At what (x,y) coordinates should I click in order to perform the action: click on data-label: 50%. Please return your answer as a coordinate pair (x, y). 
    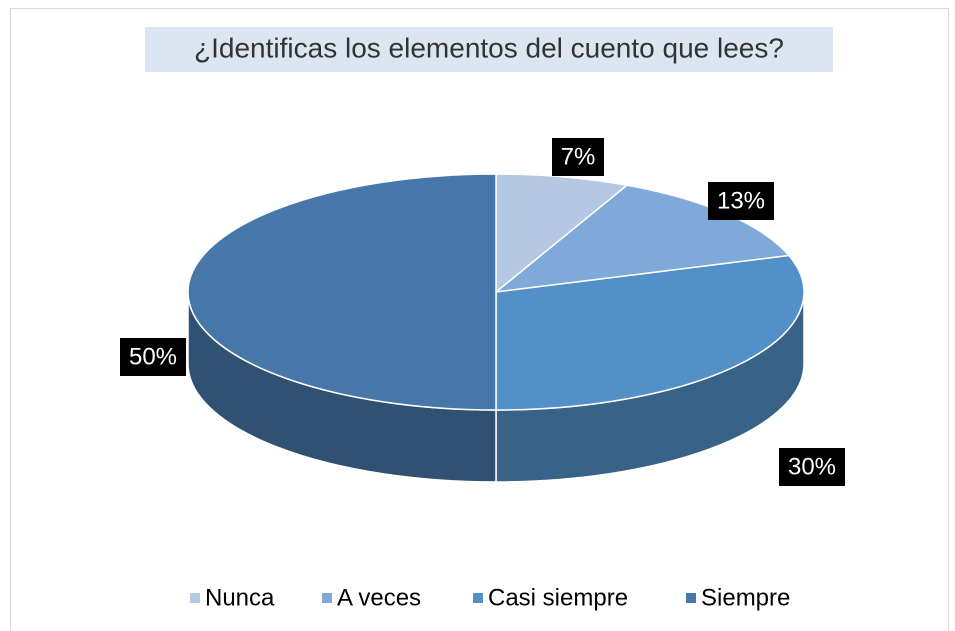
    Looking at the image, I should click on (153, 356).